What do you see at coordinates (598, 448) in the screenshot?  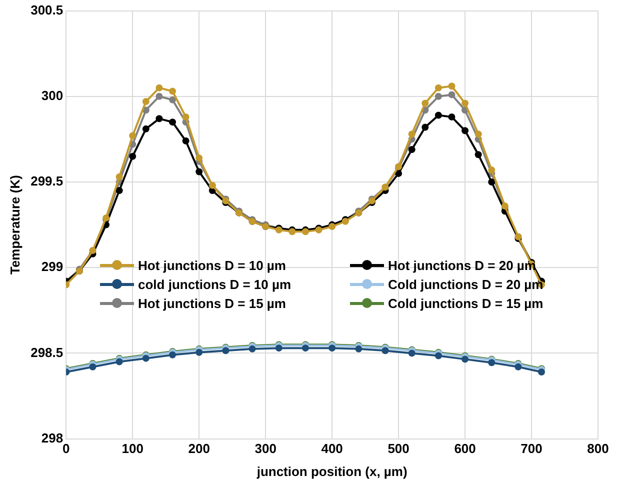 I see `x-tick-label: 800` at bounding box center [598, 448].